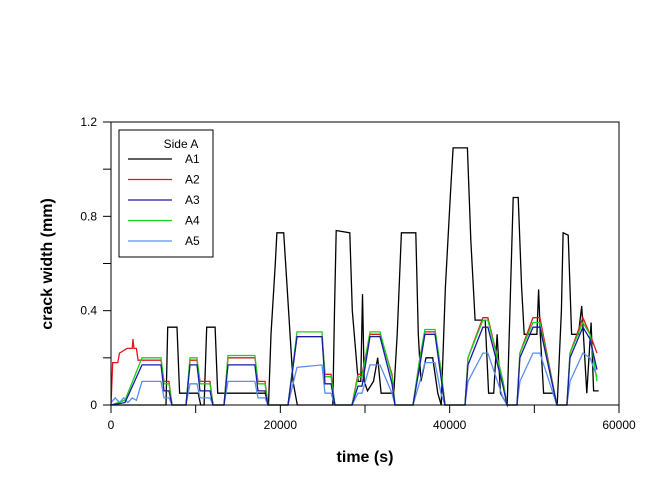  I want to click on x-axis-title: time (s), so click(365, 457).